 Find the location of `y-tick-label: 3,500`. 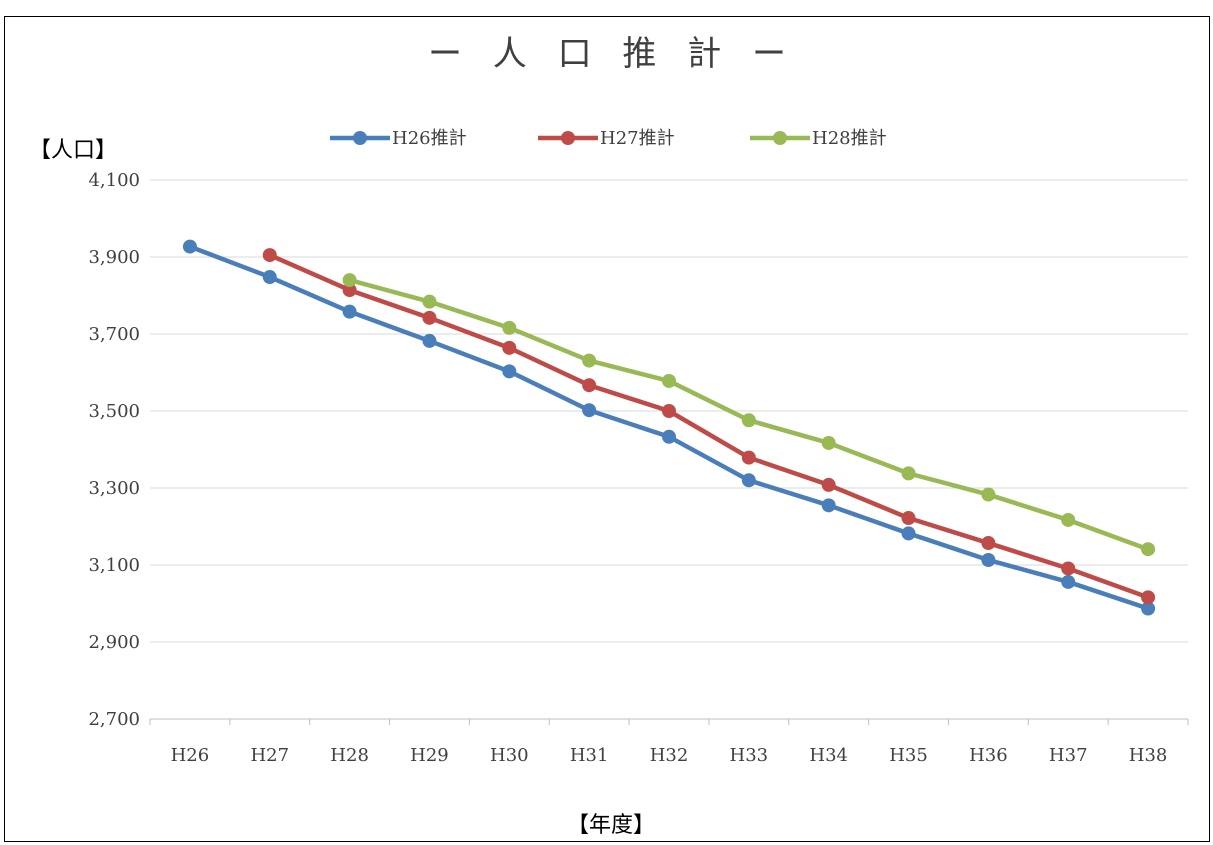

y-tick-label: 3,500 is located at coordinates (114, 411).